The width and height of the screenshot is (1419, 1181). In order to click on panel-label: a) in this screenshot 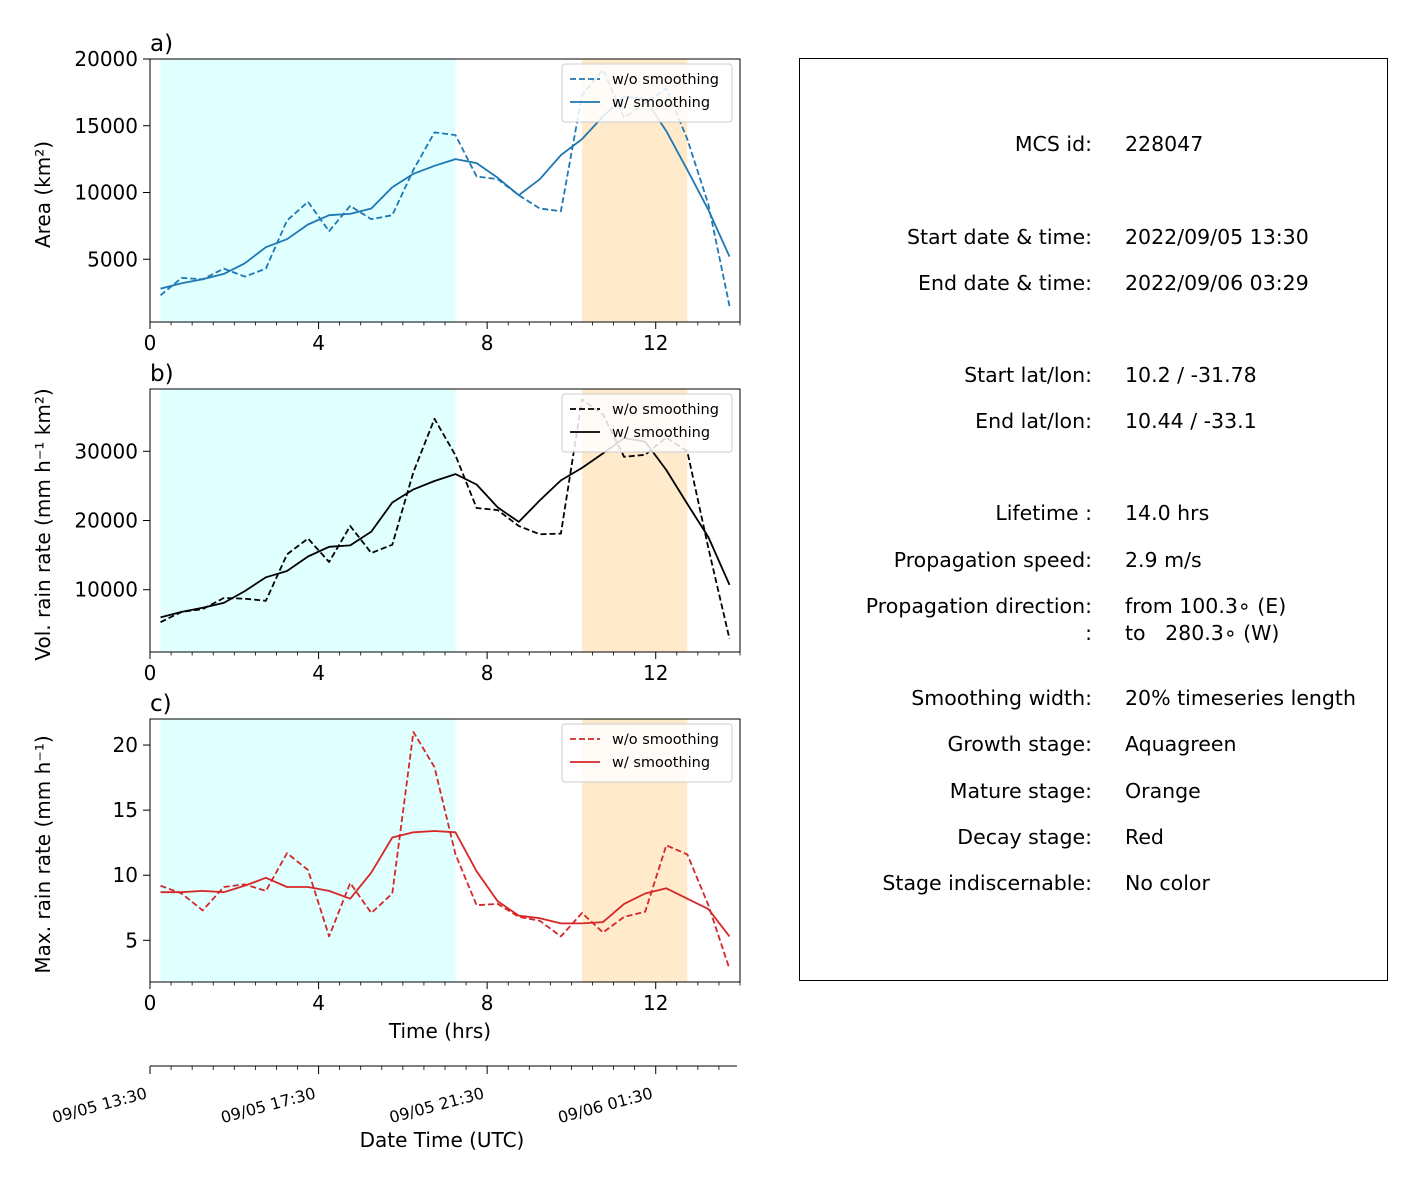, I will do `click(161, 44)`.